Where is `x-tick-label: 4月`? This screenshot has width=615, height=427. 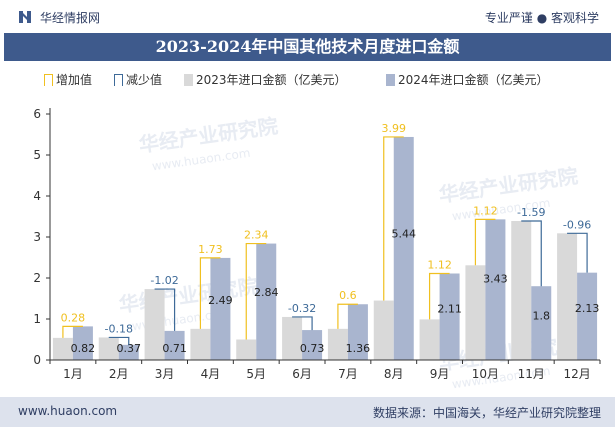 x-tick-label: 4月 is located at coordinates (211, 374).